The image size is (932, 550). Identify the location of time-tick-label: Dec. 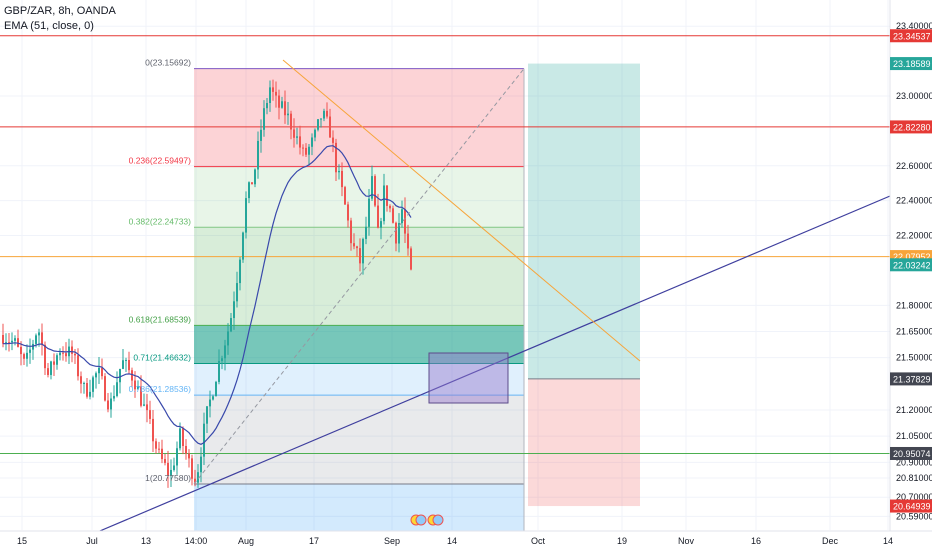
(830, 541).